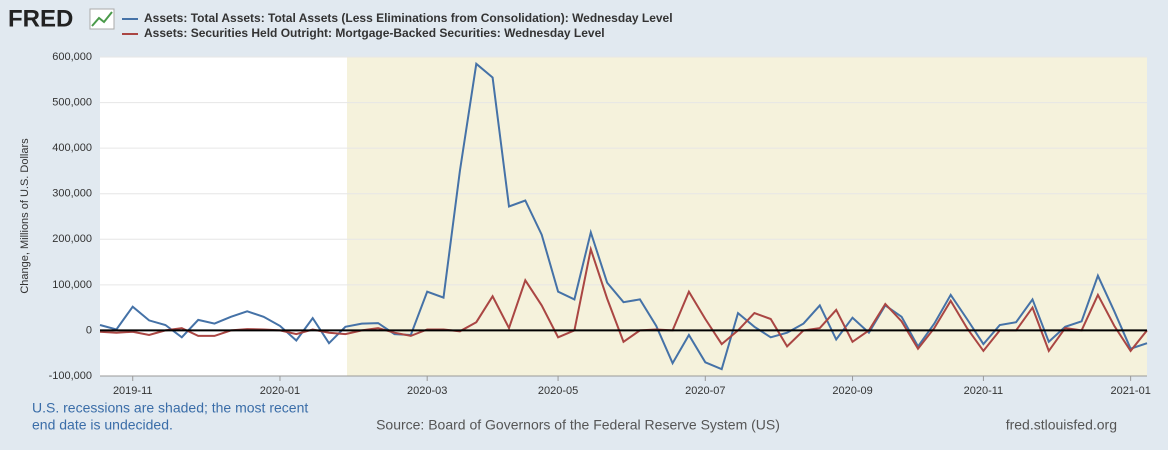 The image size is (1168, 450). I want to click on y-tick-label: 500,000, so click(72, 102).